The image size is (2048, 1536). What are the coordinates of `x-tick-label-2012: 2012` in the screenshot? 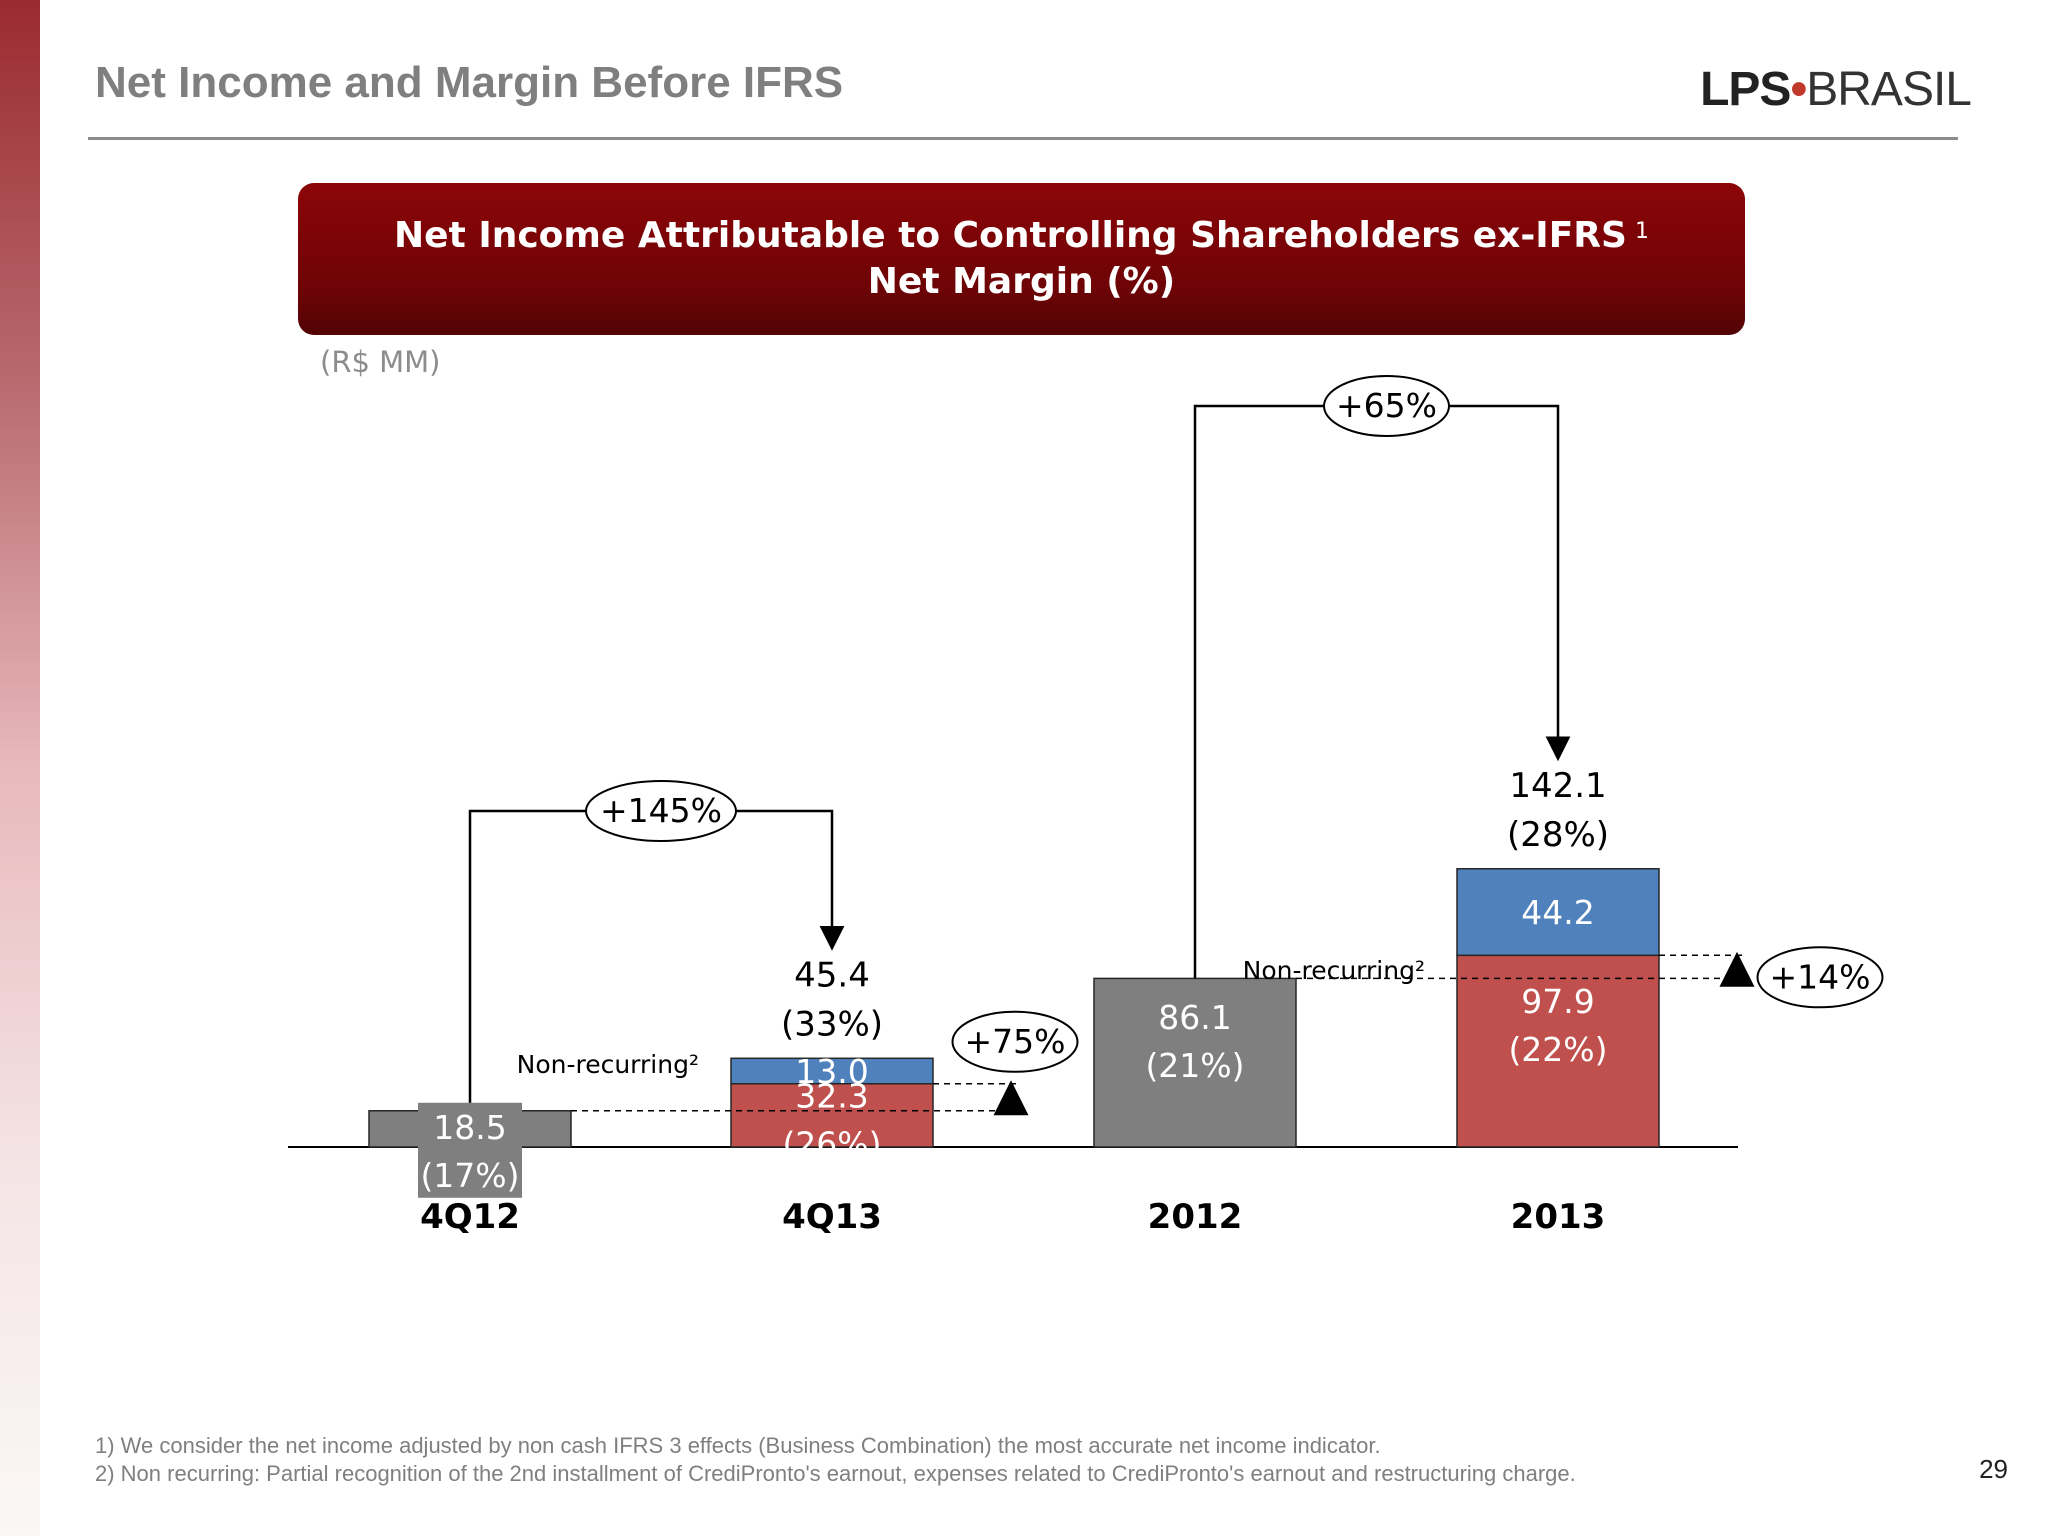 It's located at (1195, 1217).